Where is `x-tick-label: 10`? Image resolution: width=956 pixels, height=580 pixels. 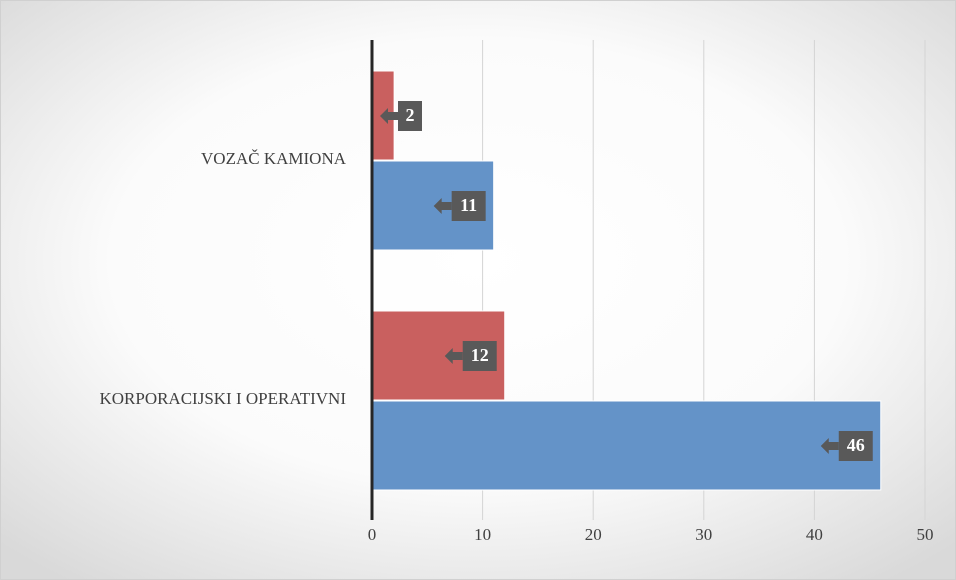 x-tick-label: 10 is located at coordinates (482, 534).